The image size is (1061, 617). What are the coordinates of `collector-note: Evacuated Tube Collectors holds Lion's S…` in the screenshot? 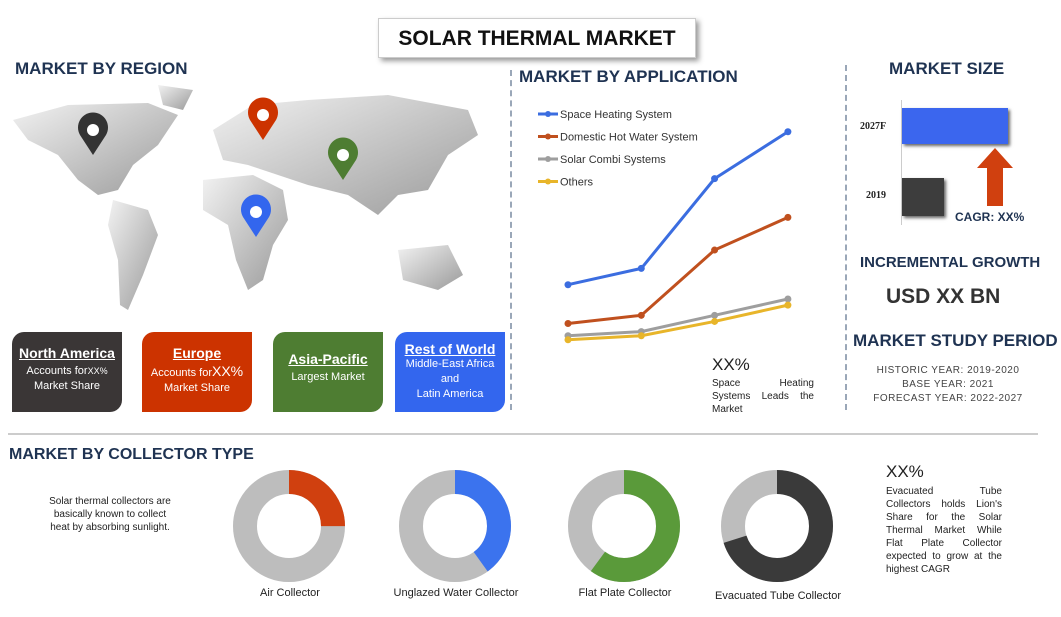 It's located at (944, 530).